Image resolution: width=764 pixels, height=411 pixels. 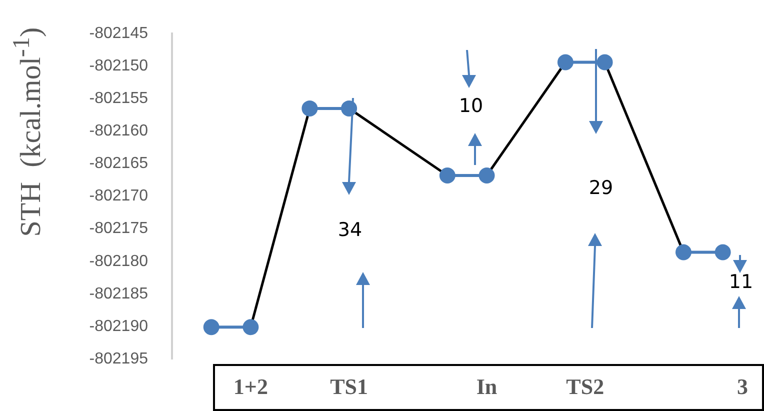 What do you see at coordinates (118, 66) in the screenshot?
I see `y-tick-label: -802150` at bounding box center [118, 66].